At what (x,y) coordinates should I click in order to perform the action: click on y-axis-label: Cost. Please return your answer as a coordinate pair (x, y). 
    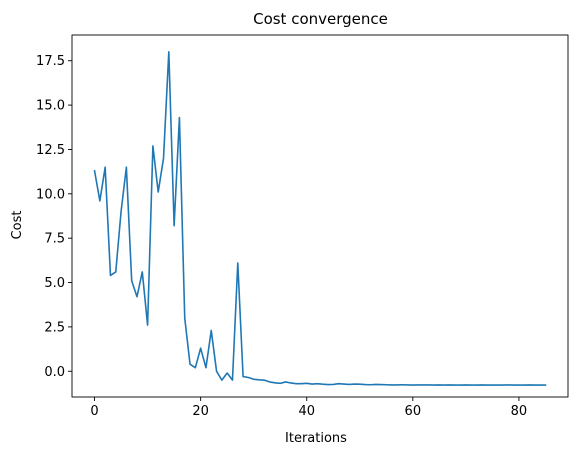
    Looking at the image, I should click on (17, 225).